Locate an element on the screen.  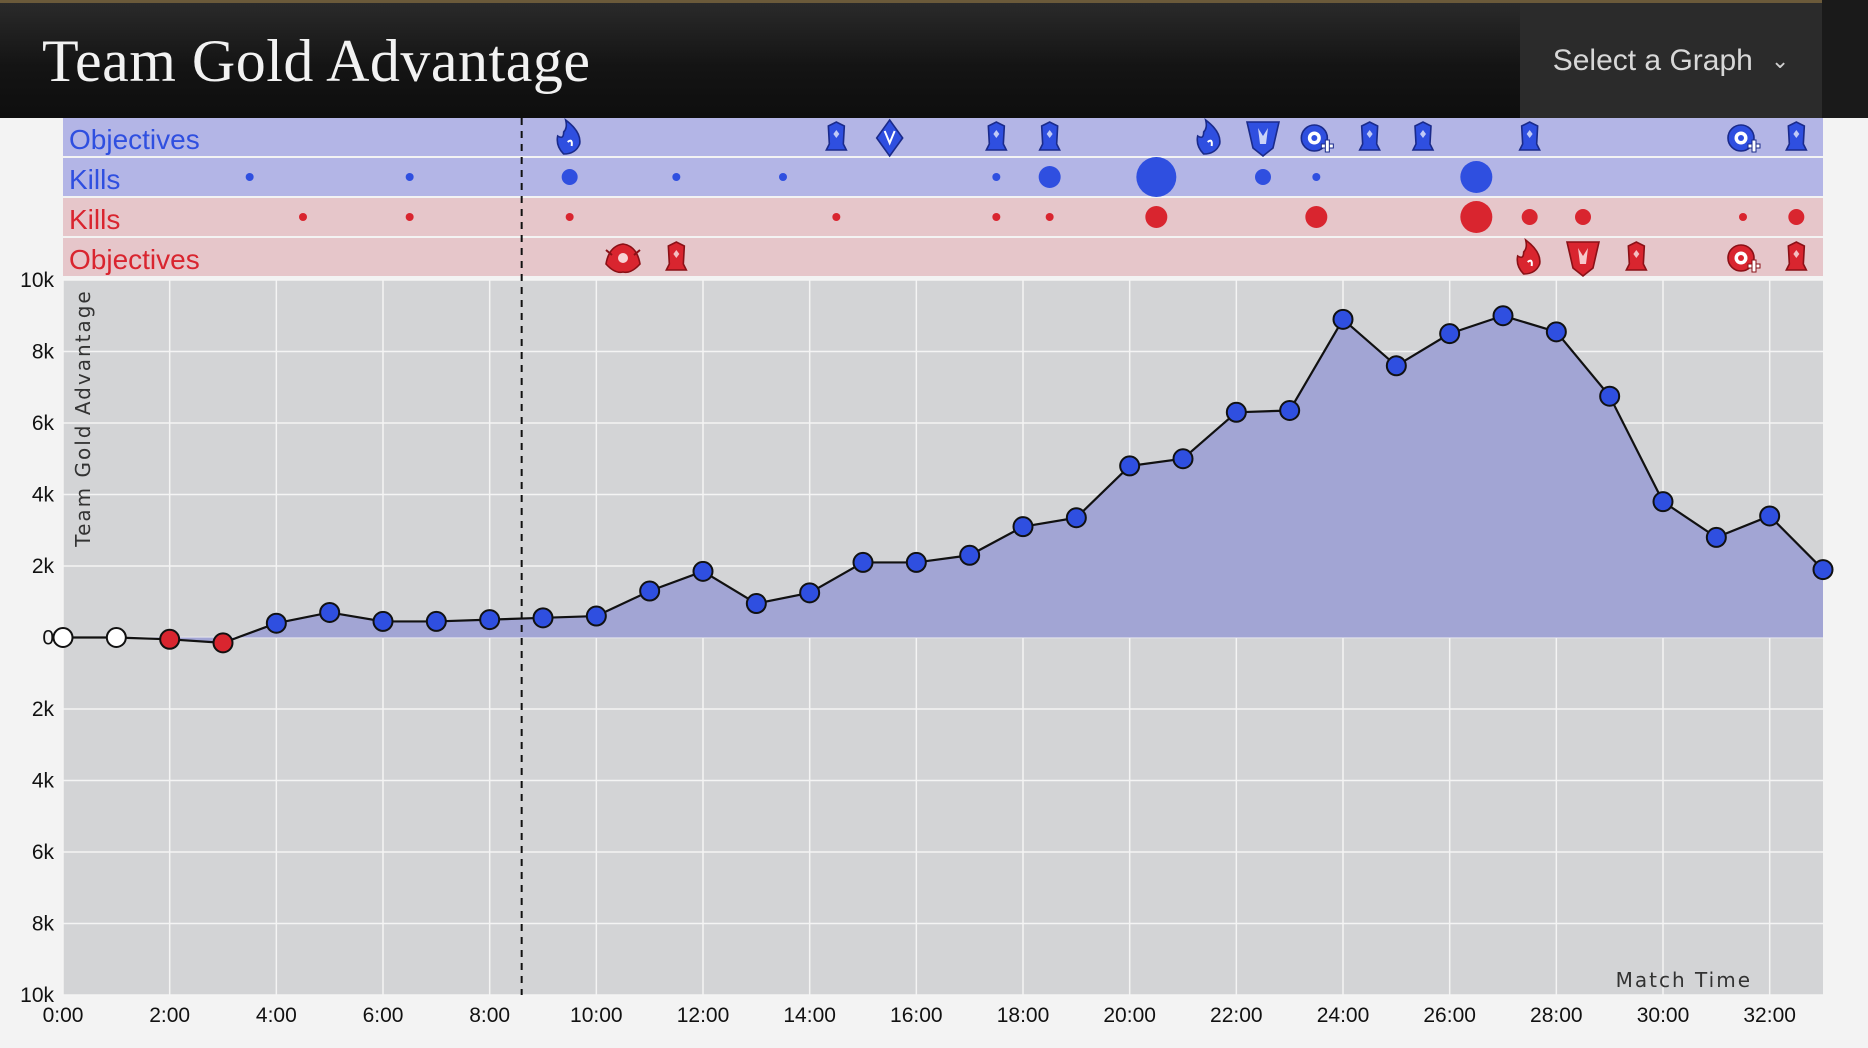
x-tick-label: 12:00 is located at coordinates (703, 1015).